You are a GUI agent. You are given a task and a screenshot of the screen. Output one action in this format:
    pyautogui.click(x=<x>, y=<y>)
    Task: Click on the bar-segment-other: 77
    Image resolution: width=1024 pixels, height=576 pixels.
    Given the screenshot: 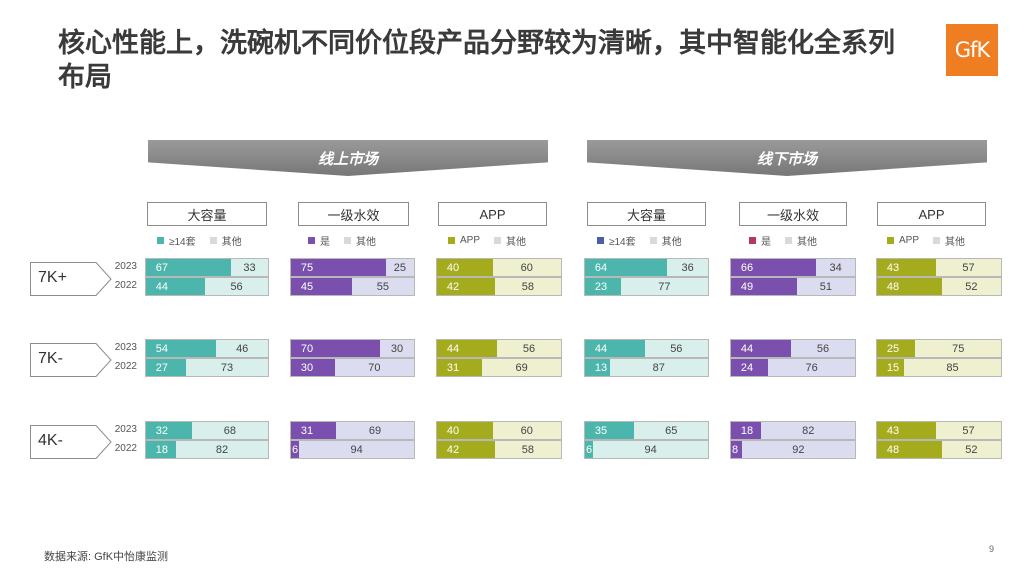 What is the action you would take?
    pyautogui.click(x=664, y=286)
    